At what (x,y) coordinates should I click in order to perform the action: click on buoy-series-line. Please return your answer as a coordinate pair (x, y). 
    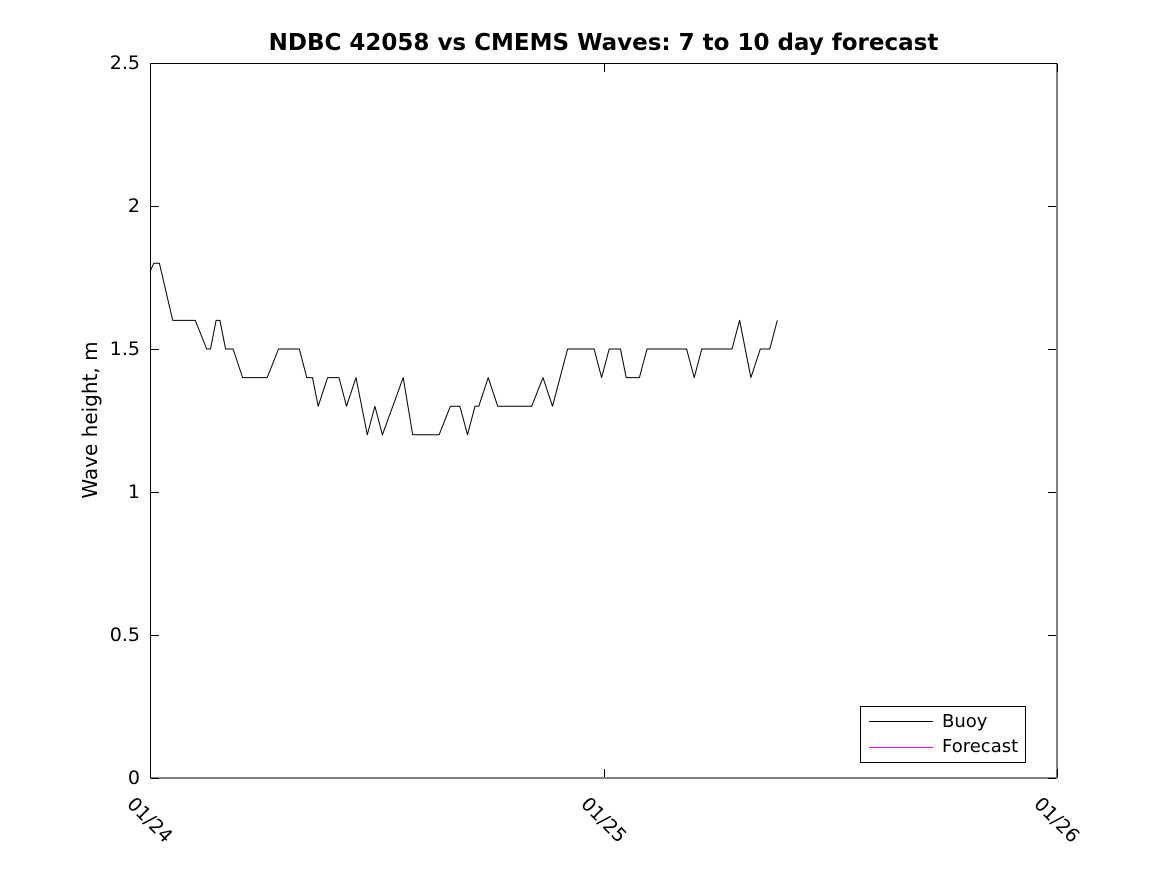
    Looking at the image, I should click on (463, 349).